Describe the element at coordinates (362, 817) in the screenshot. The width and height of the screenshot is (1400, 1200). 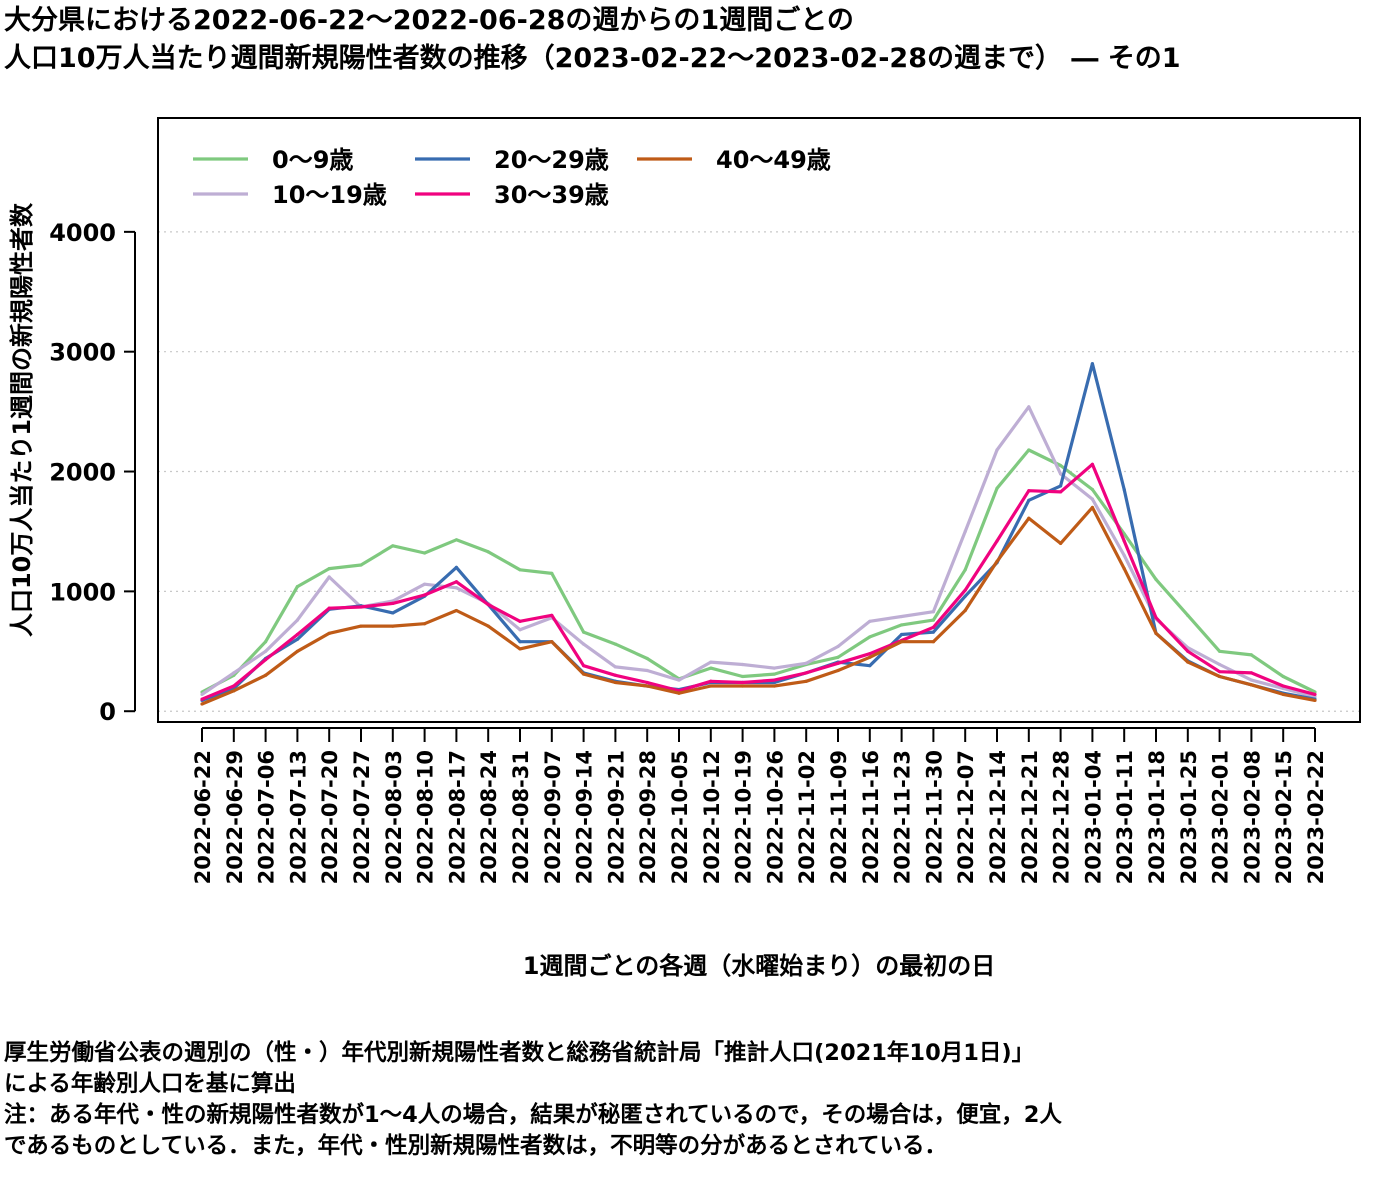
I see `x-tick-label: 2022-07-27` at that location.